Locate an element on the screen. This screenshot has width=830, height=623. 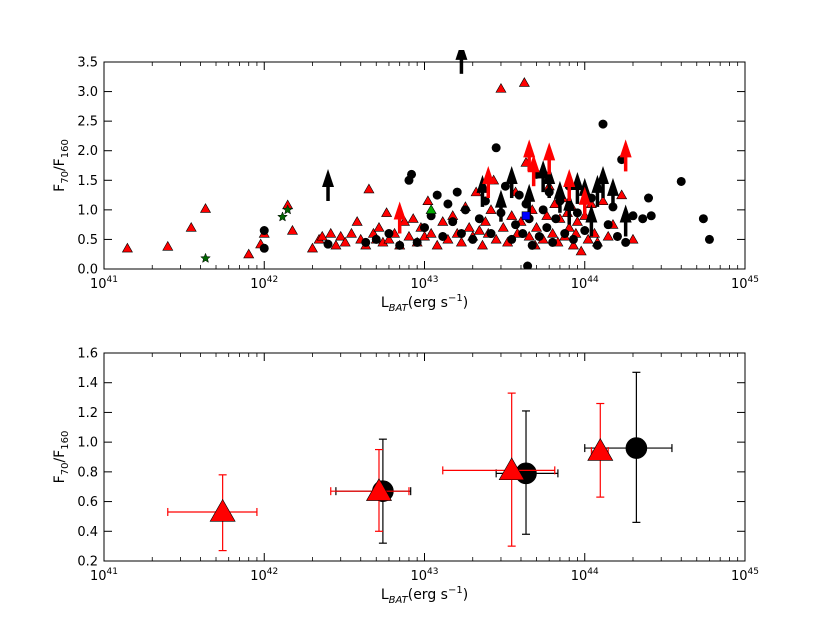
y-tick-label: 1.5 is located at coordinates (87, 181).